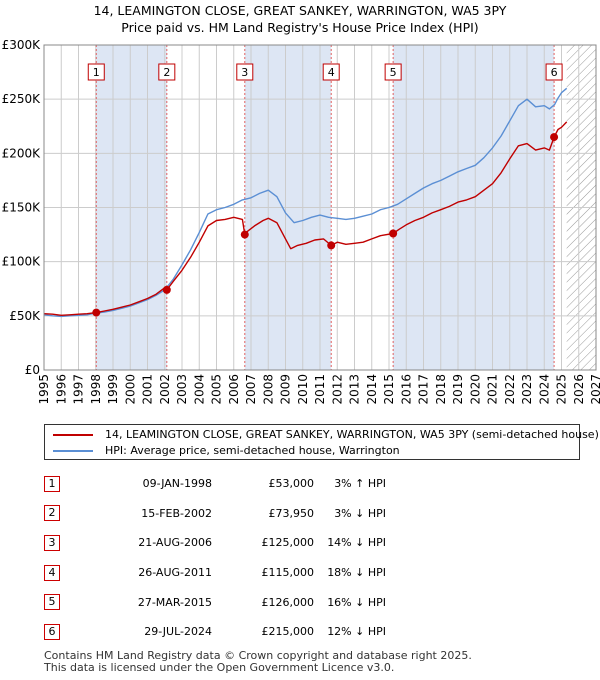 The width and height of the screenshot is (600, 680). Describe the element at coordinates (268, 389) in the screenshot. I see `x-tick-label: 2008` at that location.